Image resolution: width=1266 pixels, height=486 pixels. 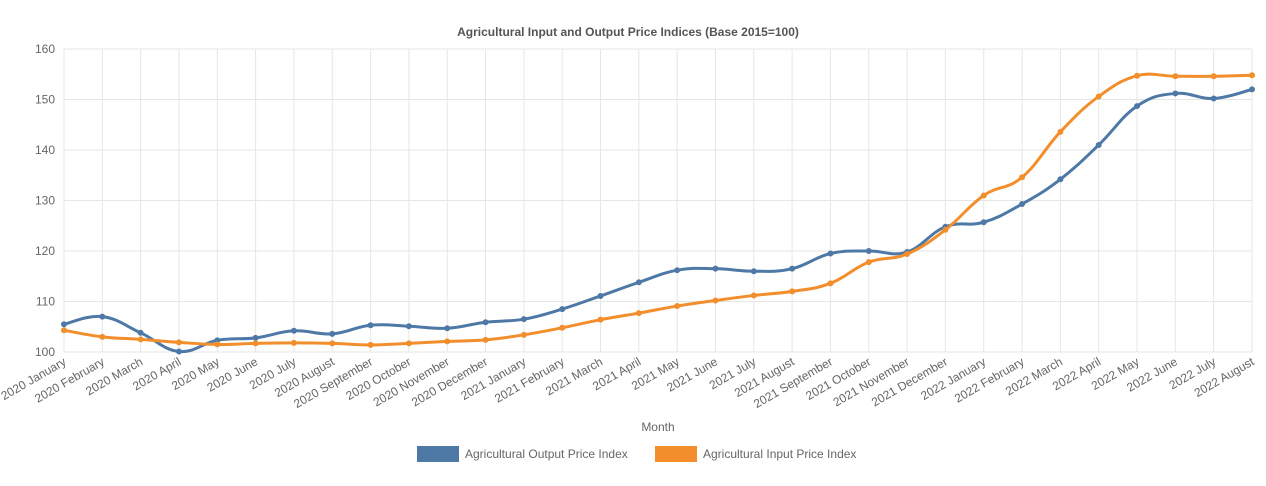 I want to click on y-tick-label: 100, so click(x=45, y=352).